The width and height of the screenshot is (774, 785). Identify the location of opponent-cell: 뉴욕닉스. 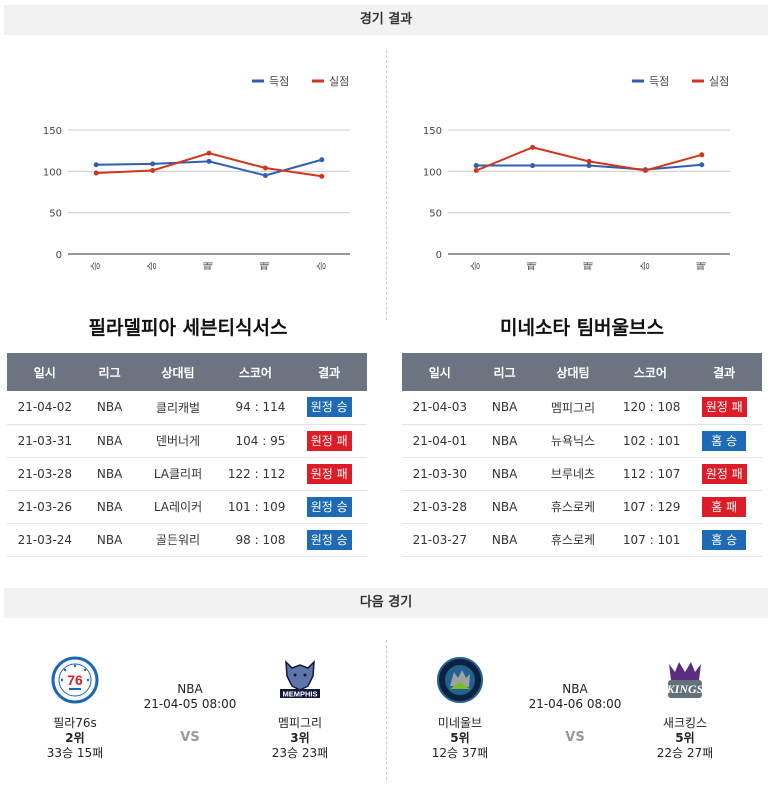
(573, 441).